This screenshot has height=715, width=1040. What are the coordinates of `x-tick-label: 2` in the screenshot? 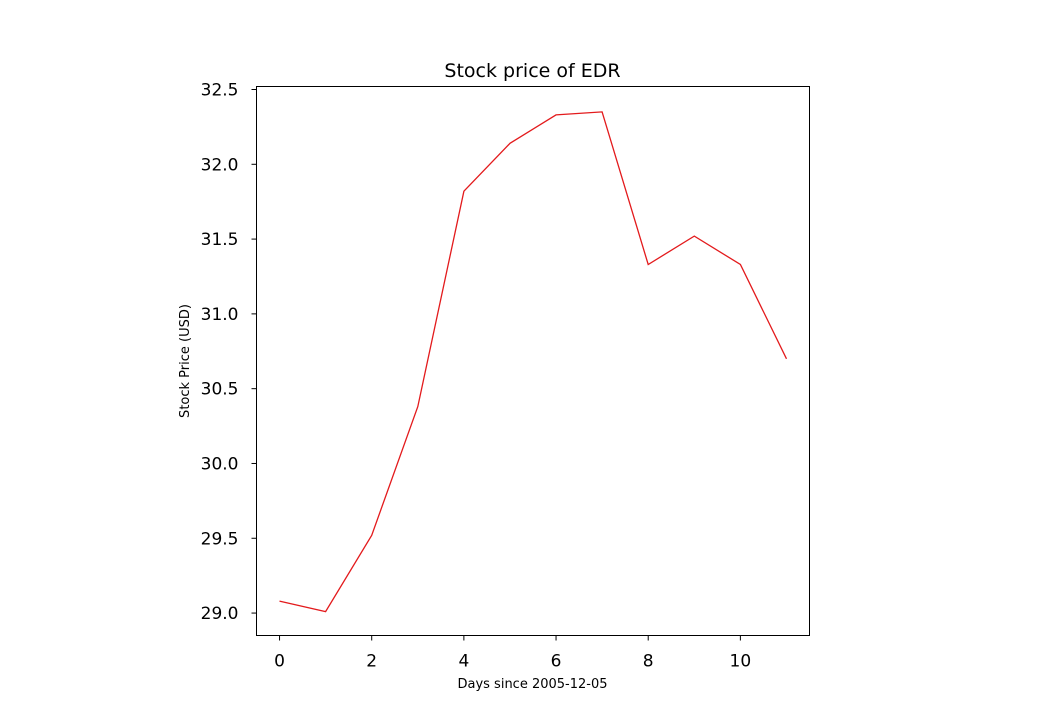 It's located at (371, 662).